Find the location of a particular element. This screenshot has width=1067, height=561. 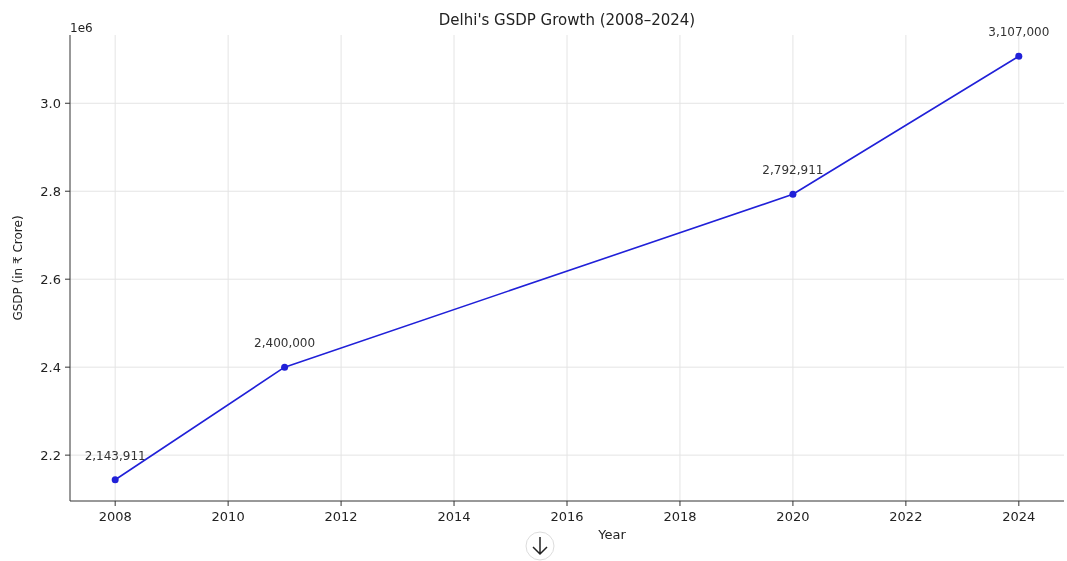

x-tick-label: 2020 is located at coordinates (793, 516).